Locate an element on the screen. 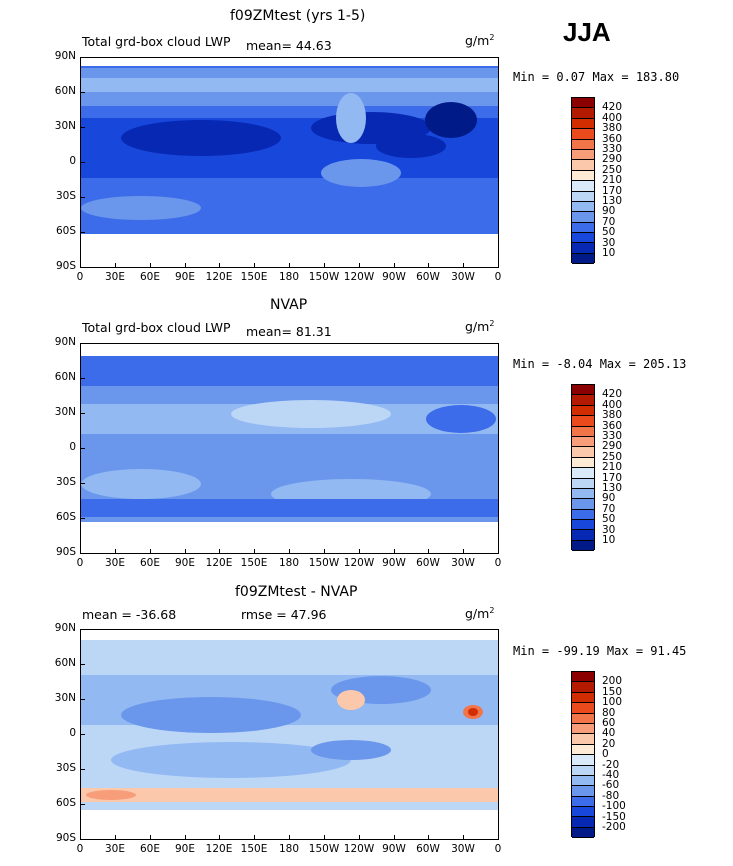  lon-label: 120E is located at coordinates (219, 563).